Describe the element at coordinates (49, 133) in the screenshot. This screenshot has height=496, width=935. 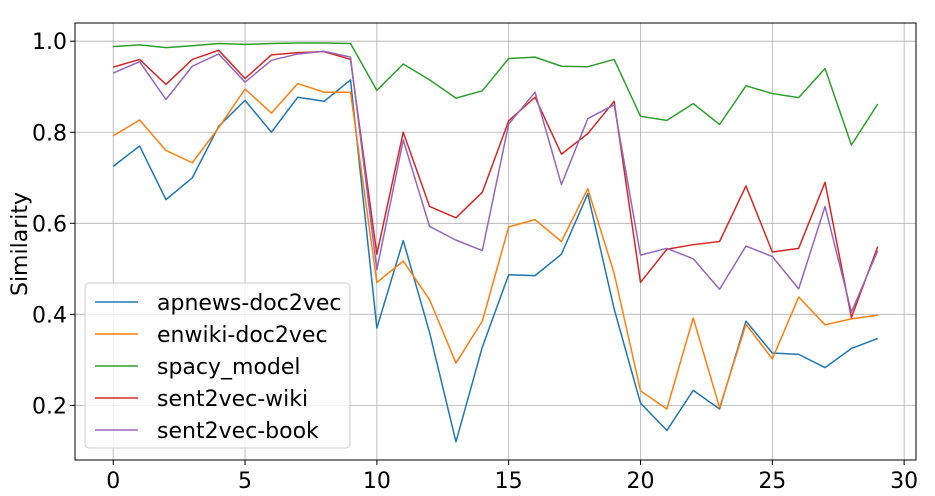
I see `y-tick-label: 0.8` at that location.